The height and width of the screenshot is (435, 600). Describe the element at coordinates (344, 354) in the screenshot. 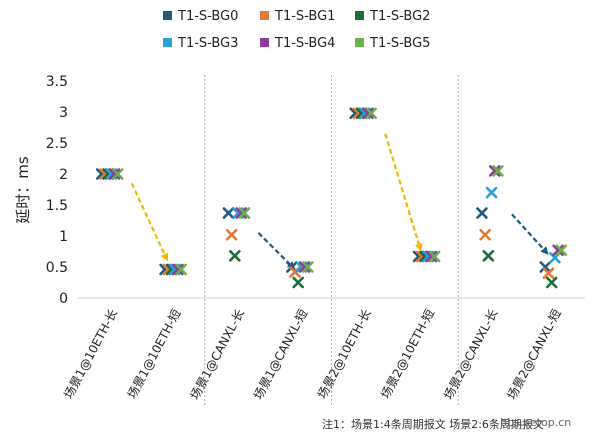

I see `x-tick-label: 场景2@10ETH-长` at that location.